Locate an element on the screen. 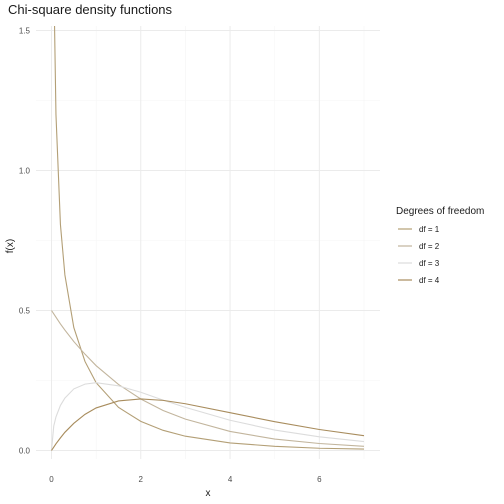 The image size is (504, 504). chart-title: Chi-square density functions is located at coordinates (90, 9).